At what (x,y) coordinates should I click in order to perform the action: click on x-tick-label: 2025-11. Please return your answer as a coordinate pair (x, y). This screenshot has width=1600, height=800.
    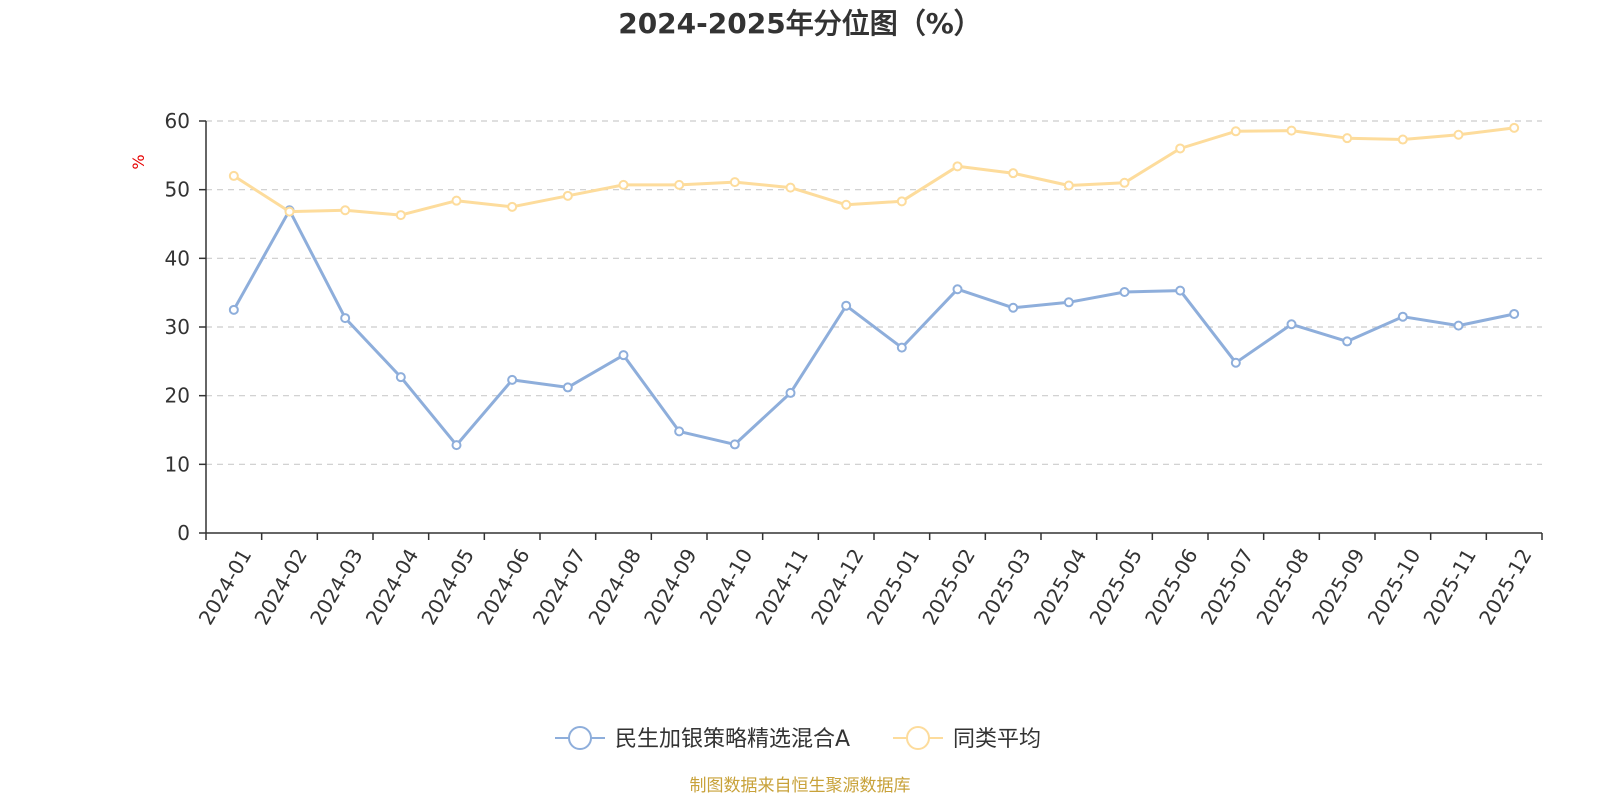
    Looking at the image, I should click on (1449, 587).